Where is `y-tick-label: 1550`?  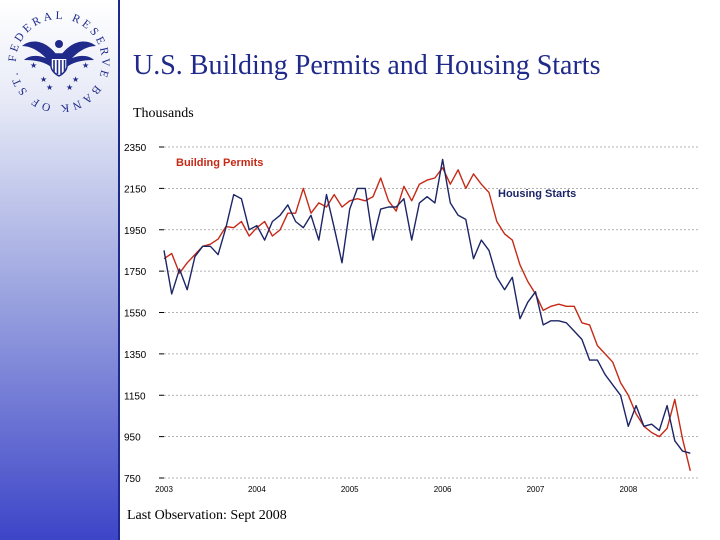
y-tick-label: 1550 is located at coordinates (135, 314).